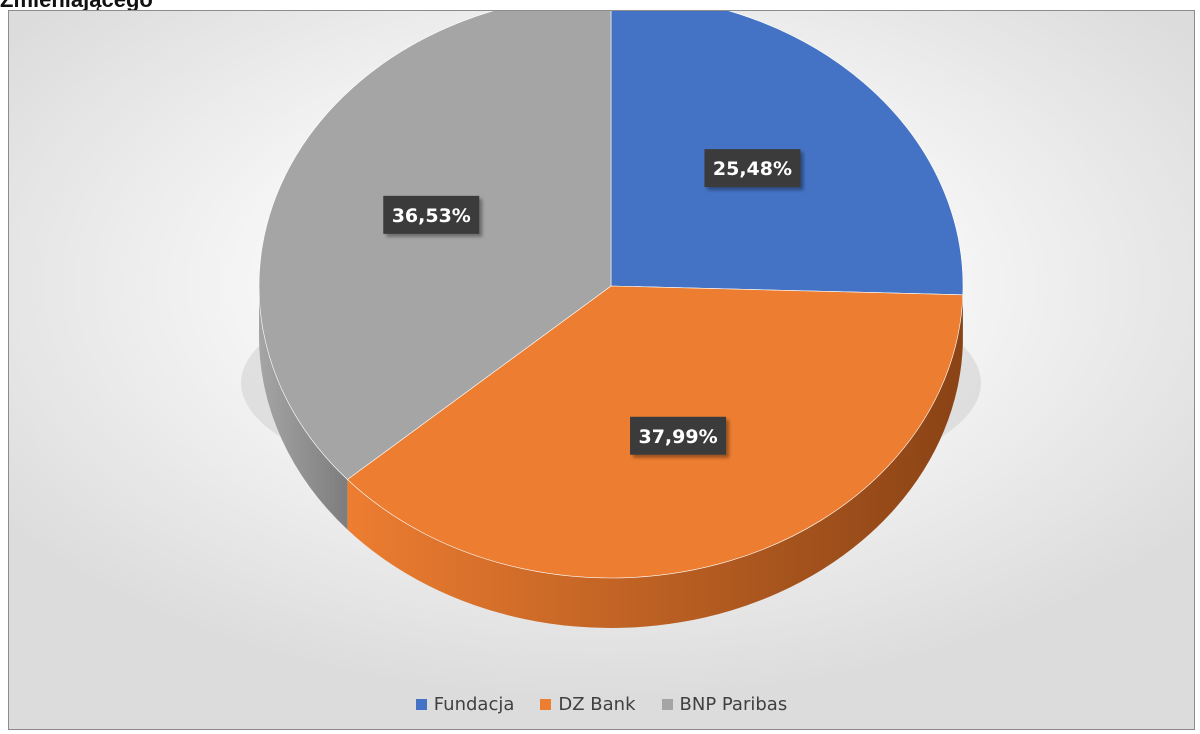 This screenshot has height=734, width=1200. I want to click on data-label-bnp-paribas: 36,53%, so click(431, 214).